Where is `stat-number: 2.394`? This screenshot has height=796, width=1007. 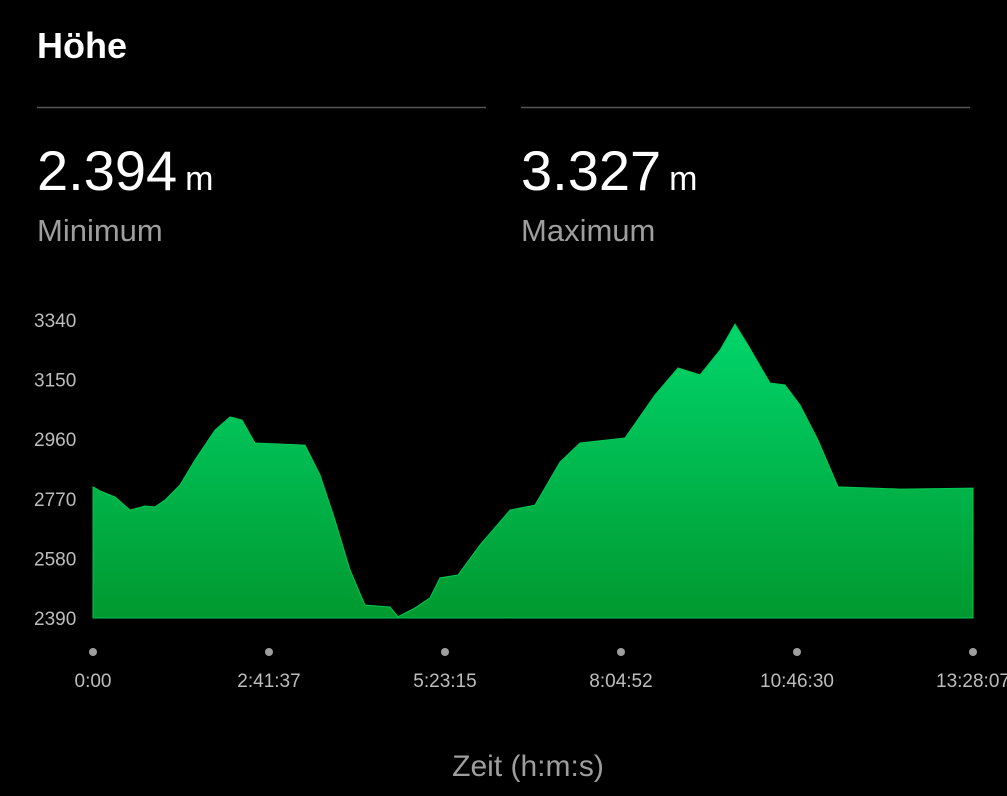
stat-number: 2.394 is located at coordinates (107, 170).